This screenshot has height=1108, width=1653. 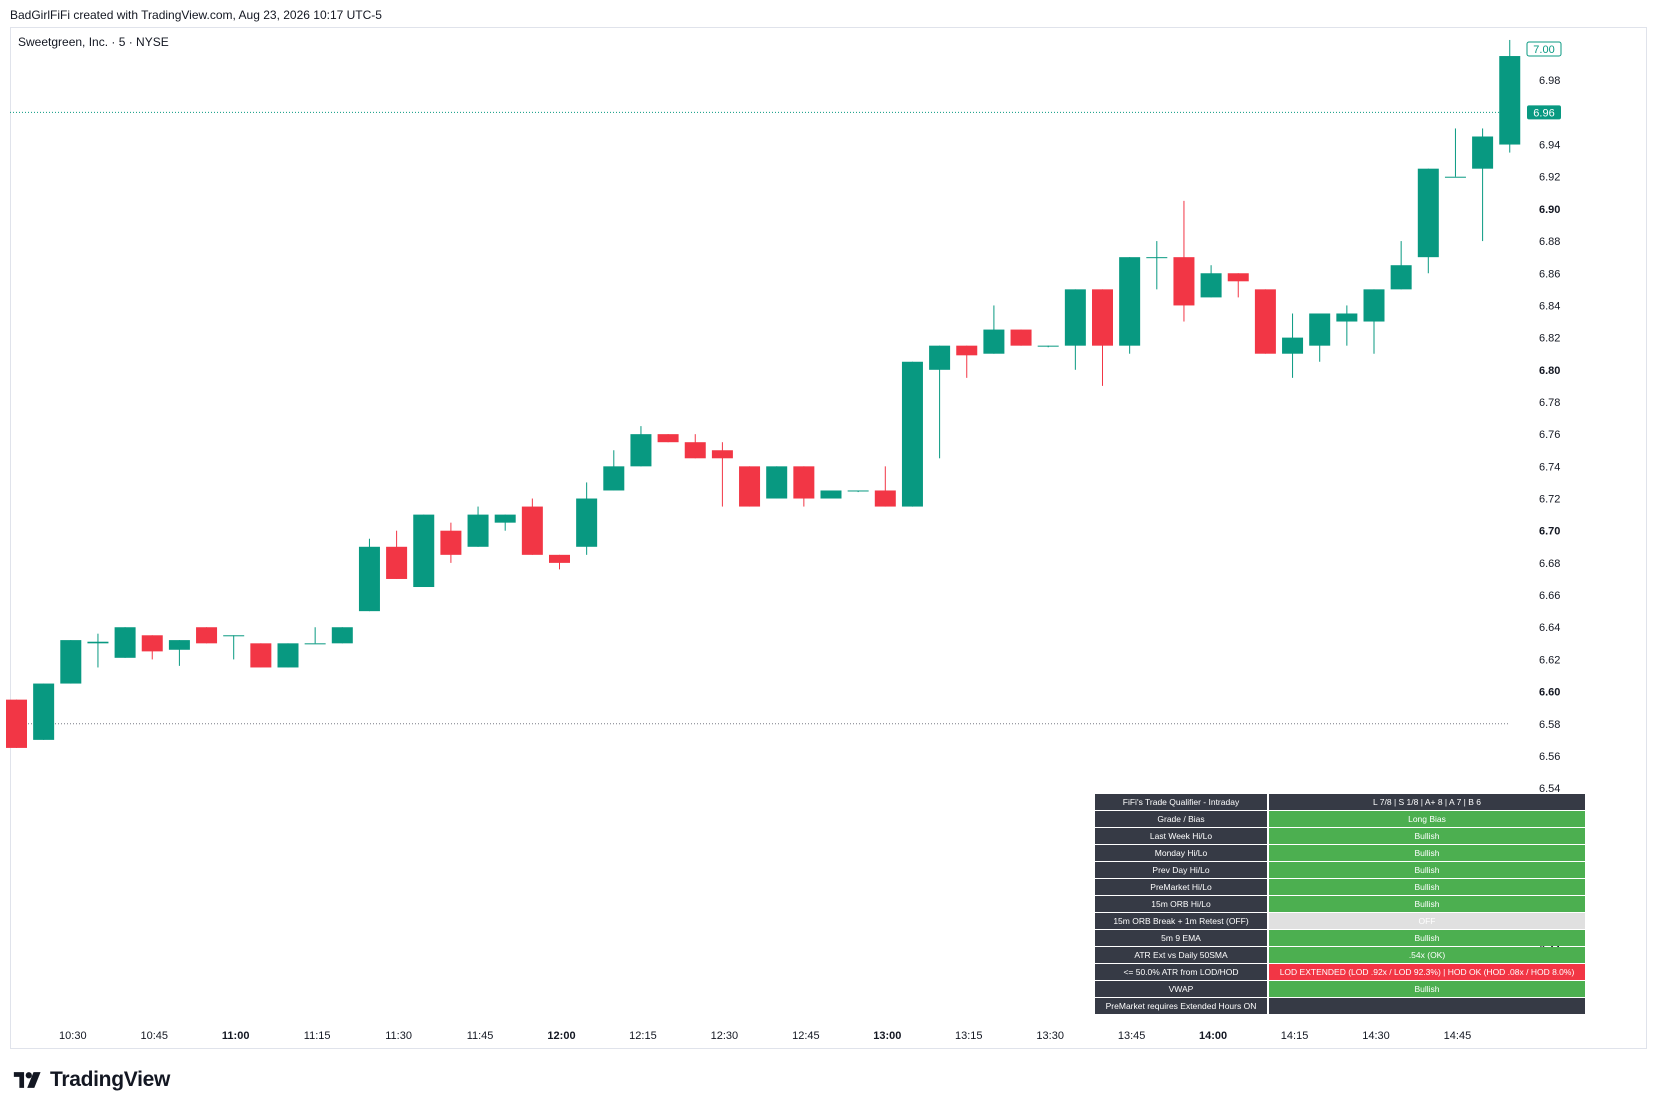 What do you see at coordinates (1340, 836) in the screenshot?
I see `qualifier-row: Last Week Hi/Lo Bullish` at bounding box center [1340, 836].